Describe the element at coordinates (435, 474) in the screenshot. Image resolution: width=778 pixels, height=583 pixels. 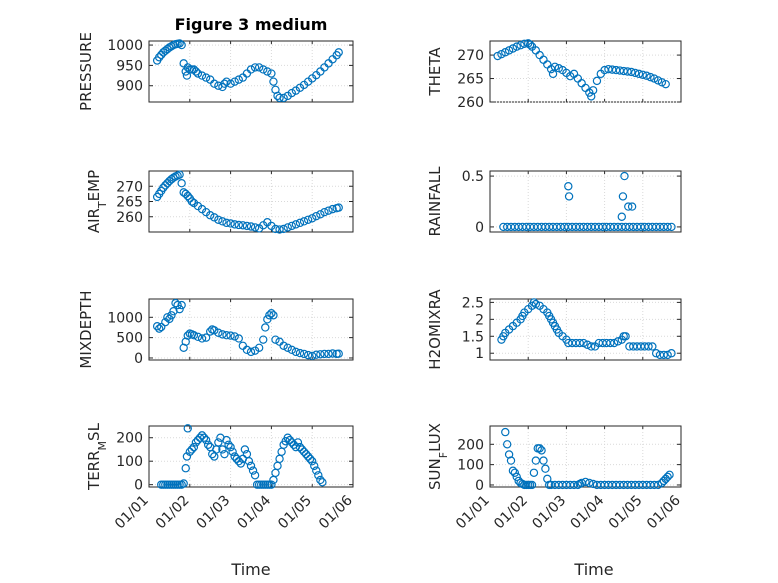
I see `y-axis-label-main: SUN` at that location.